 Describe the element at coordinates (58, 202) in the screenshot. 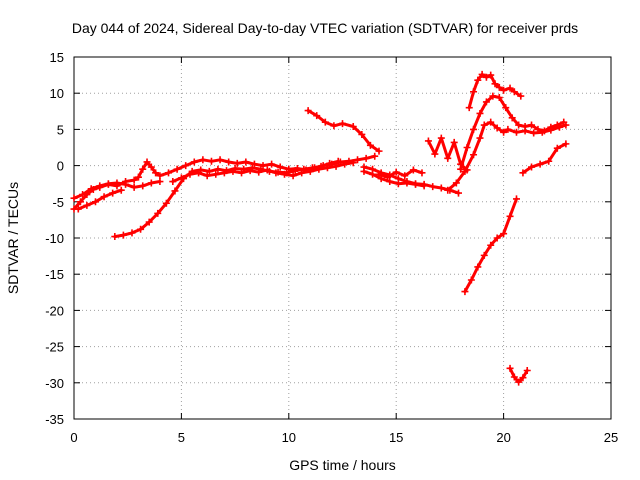

I see `y-tick-label: -5` at that location.